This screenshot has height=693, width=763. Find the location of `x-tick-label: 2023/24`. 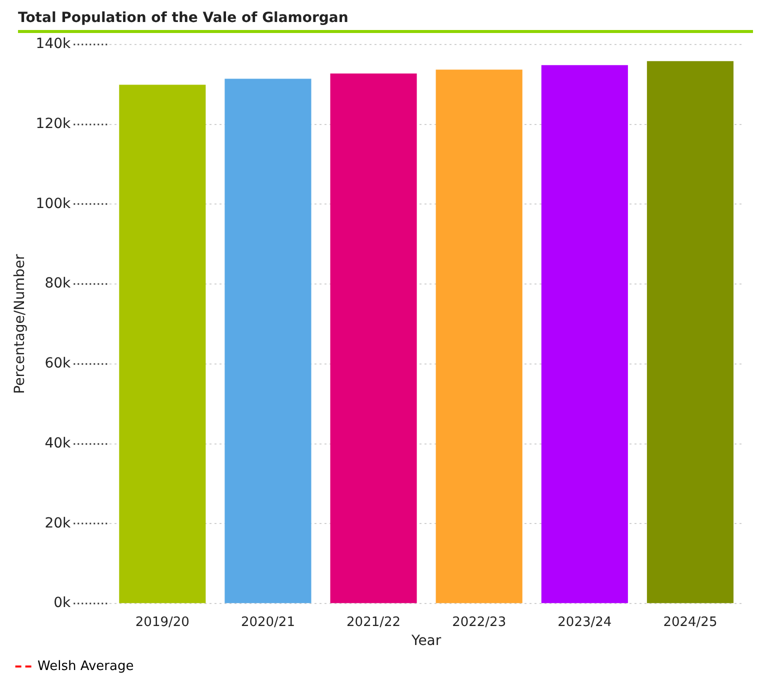

x-tick-label: 2023/24 is located at coordinates (585, 622).